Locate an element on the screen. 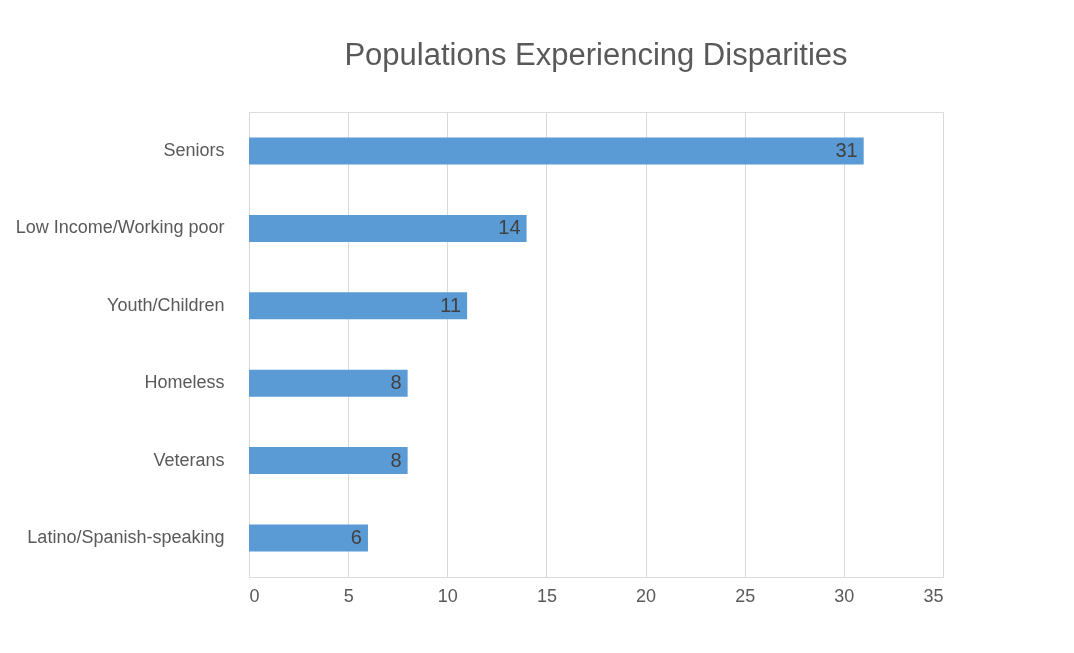  data-label: 6 is located at coordinates (356, 536).